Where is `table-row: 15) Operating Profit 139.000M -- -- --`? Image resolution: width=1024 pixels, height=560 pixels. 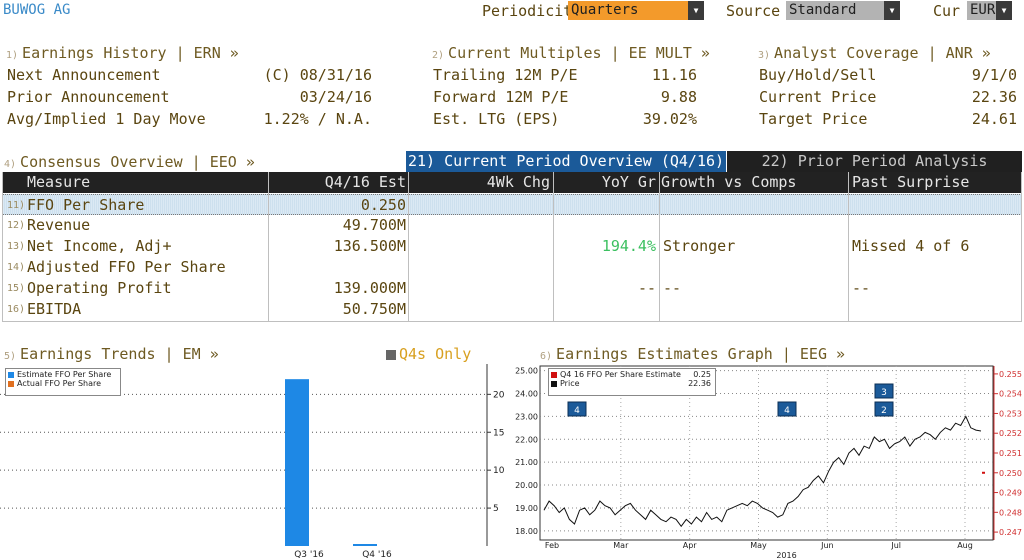
table-row: 15) Operating Profit 139.000M -- -- -- is located at coordinates (512, 288).